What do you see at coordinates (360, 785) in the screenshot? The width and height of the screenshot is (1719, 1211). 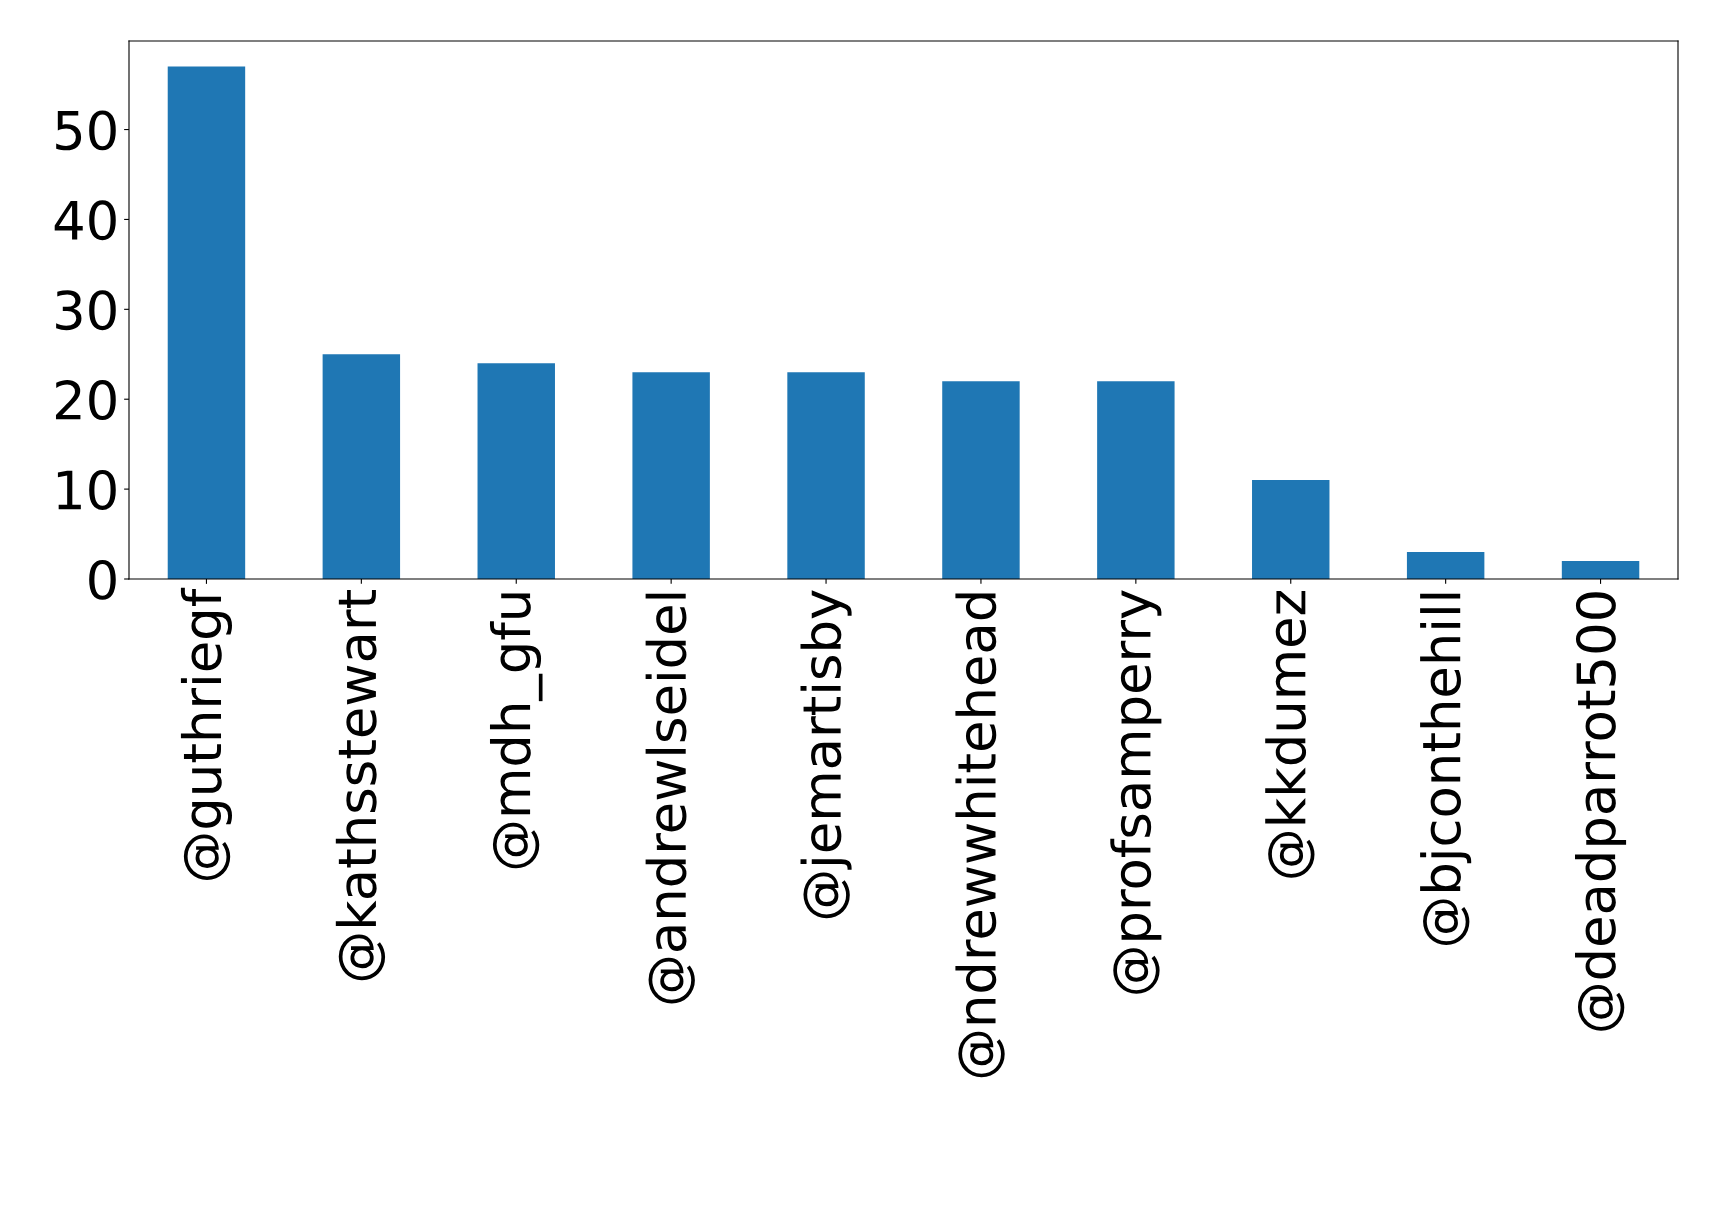 I see `x-tick-label: @kathsstewart` at bounding box center [360, 785].